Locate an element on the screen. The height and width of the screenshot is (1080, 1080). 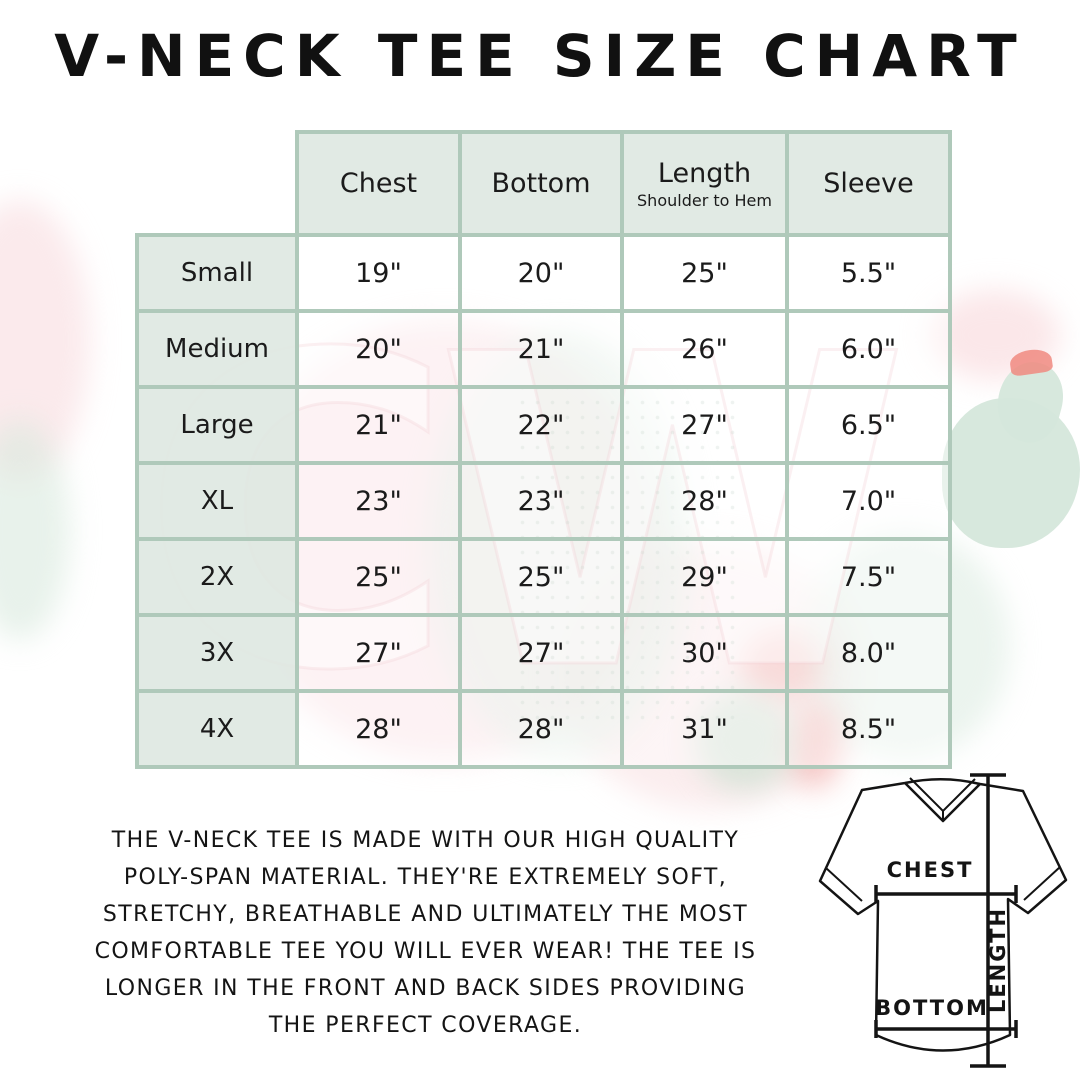
sleeve-cuff-line is located at coordinates (943, 884).